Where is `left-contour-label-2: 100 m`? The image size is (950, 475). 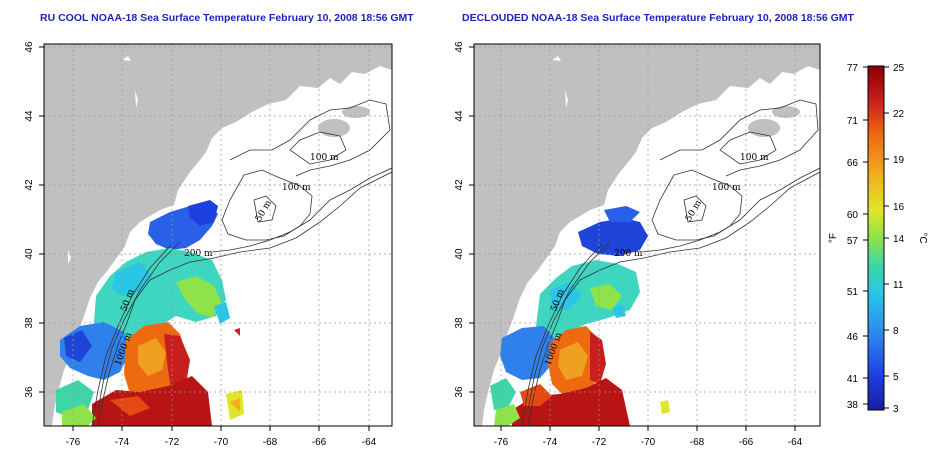 left-contour-label-2: 100 m is located at coordinates (296, 188).